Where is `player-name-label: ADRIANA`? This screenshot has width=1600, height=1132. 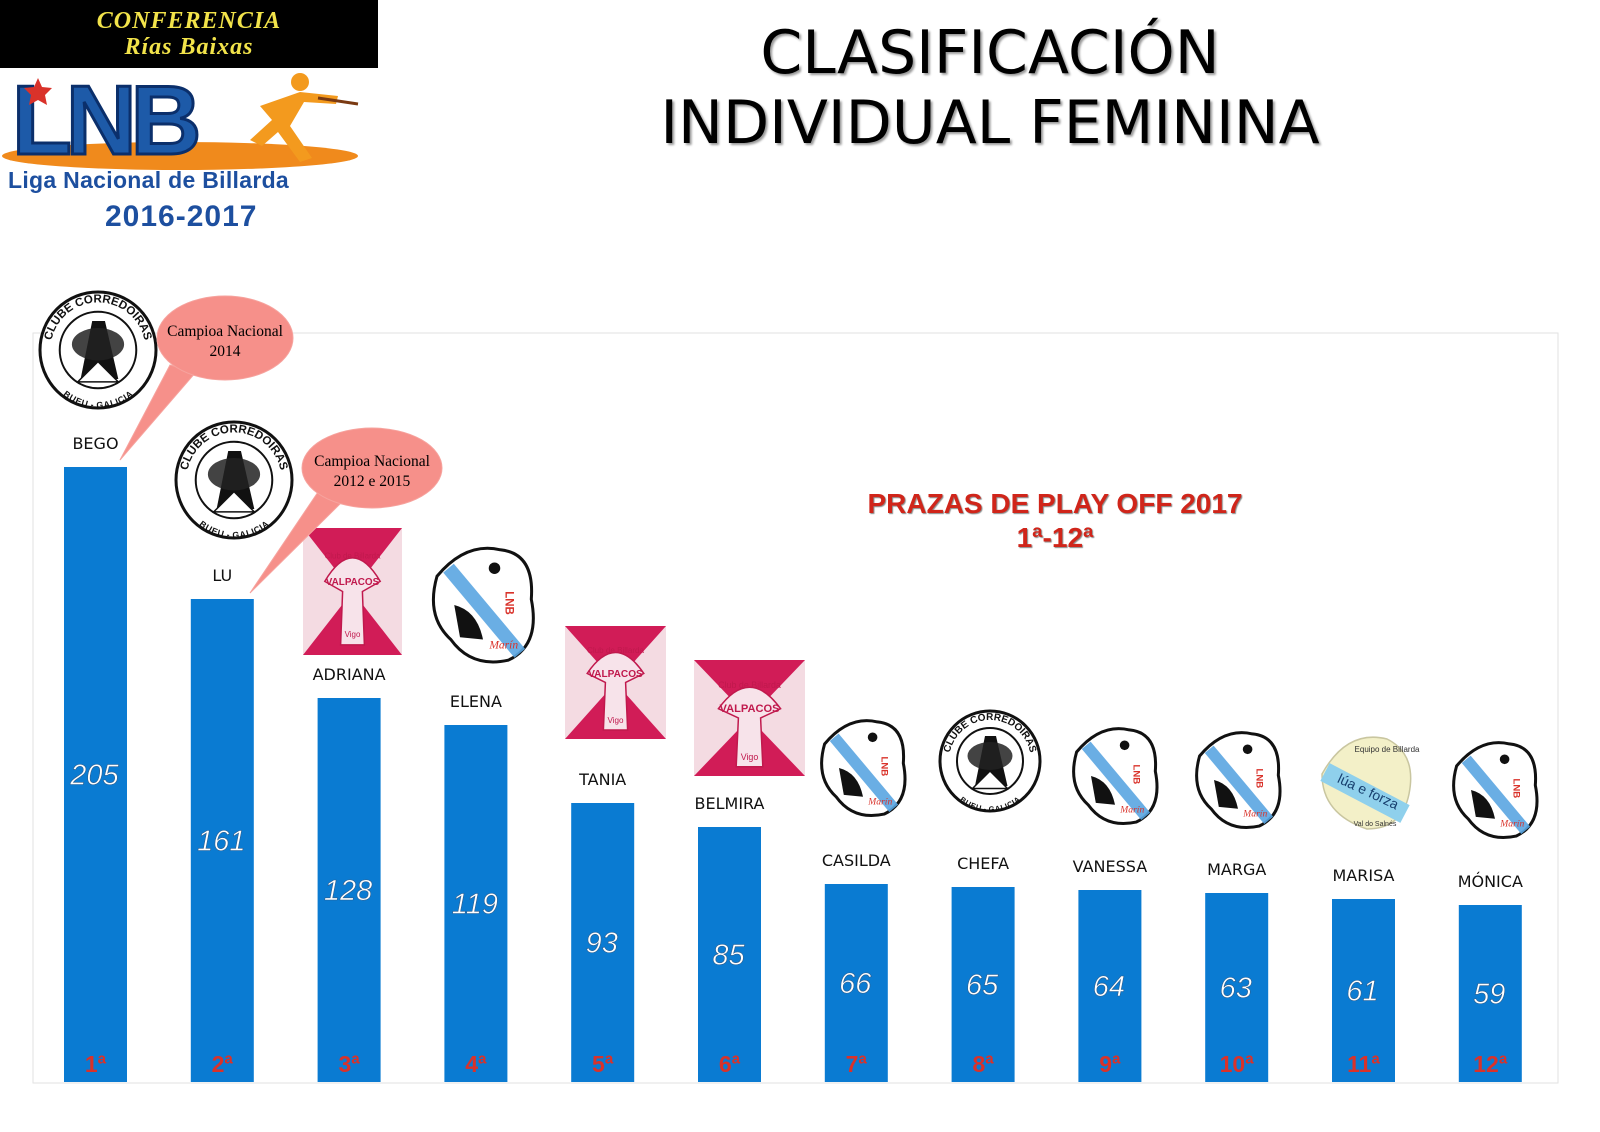 player-name-label: ADRIANA is located at coordinates (349, 674).